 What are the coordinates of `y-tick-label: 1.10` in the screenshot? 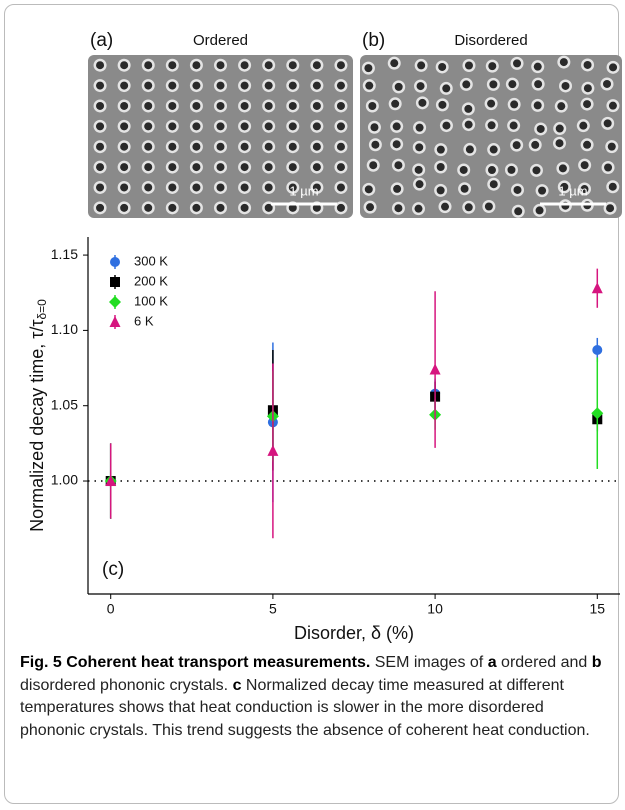 It's located at (64, 329).